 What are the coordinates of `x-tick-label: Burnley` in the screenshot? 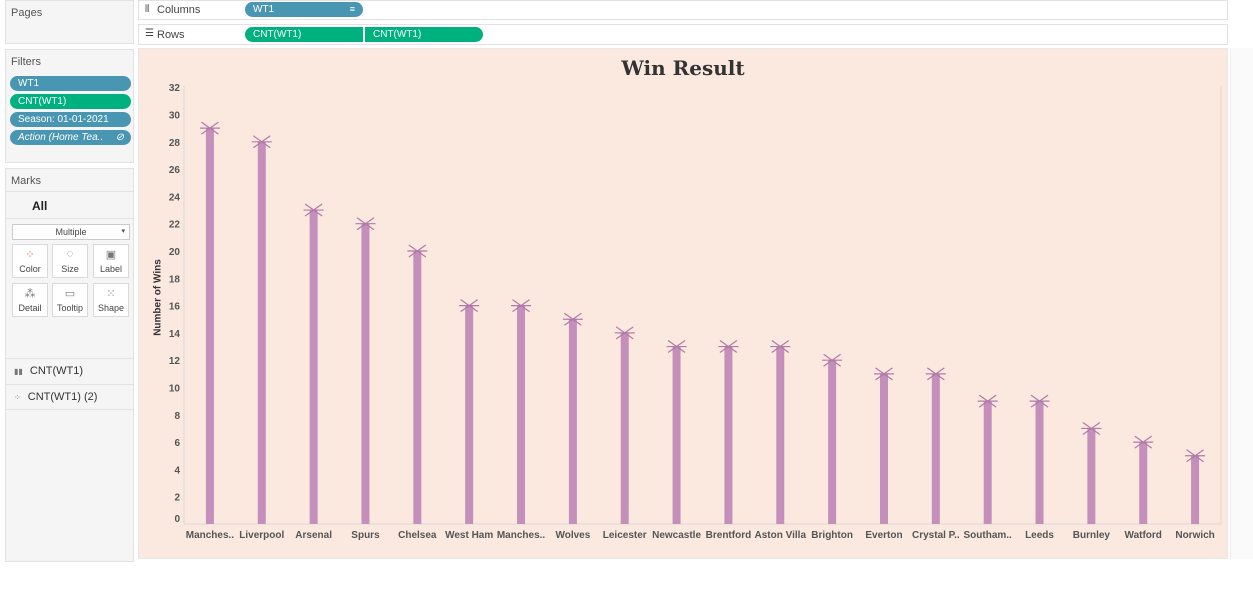 It's located at (1092, 535).